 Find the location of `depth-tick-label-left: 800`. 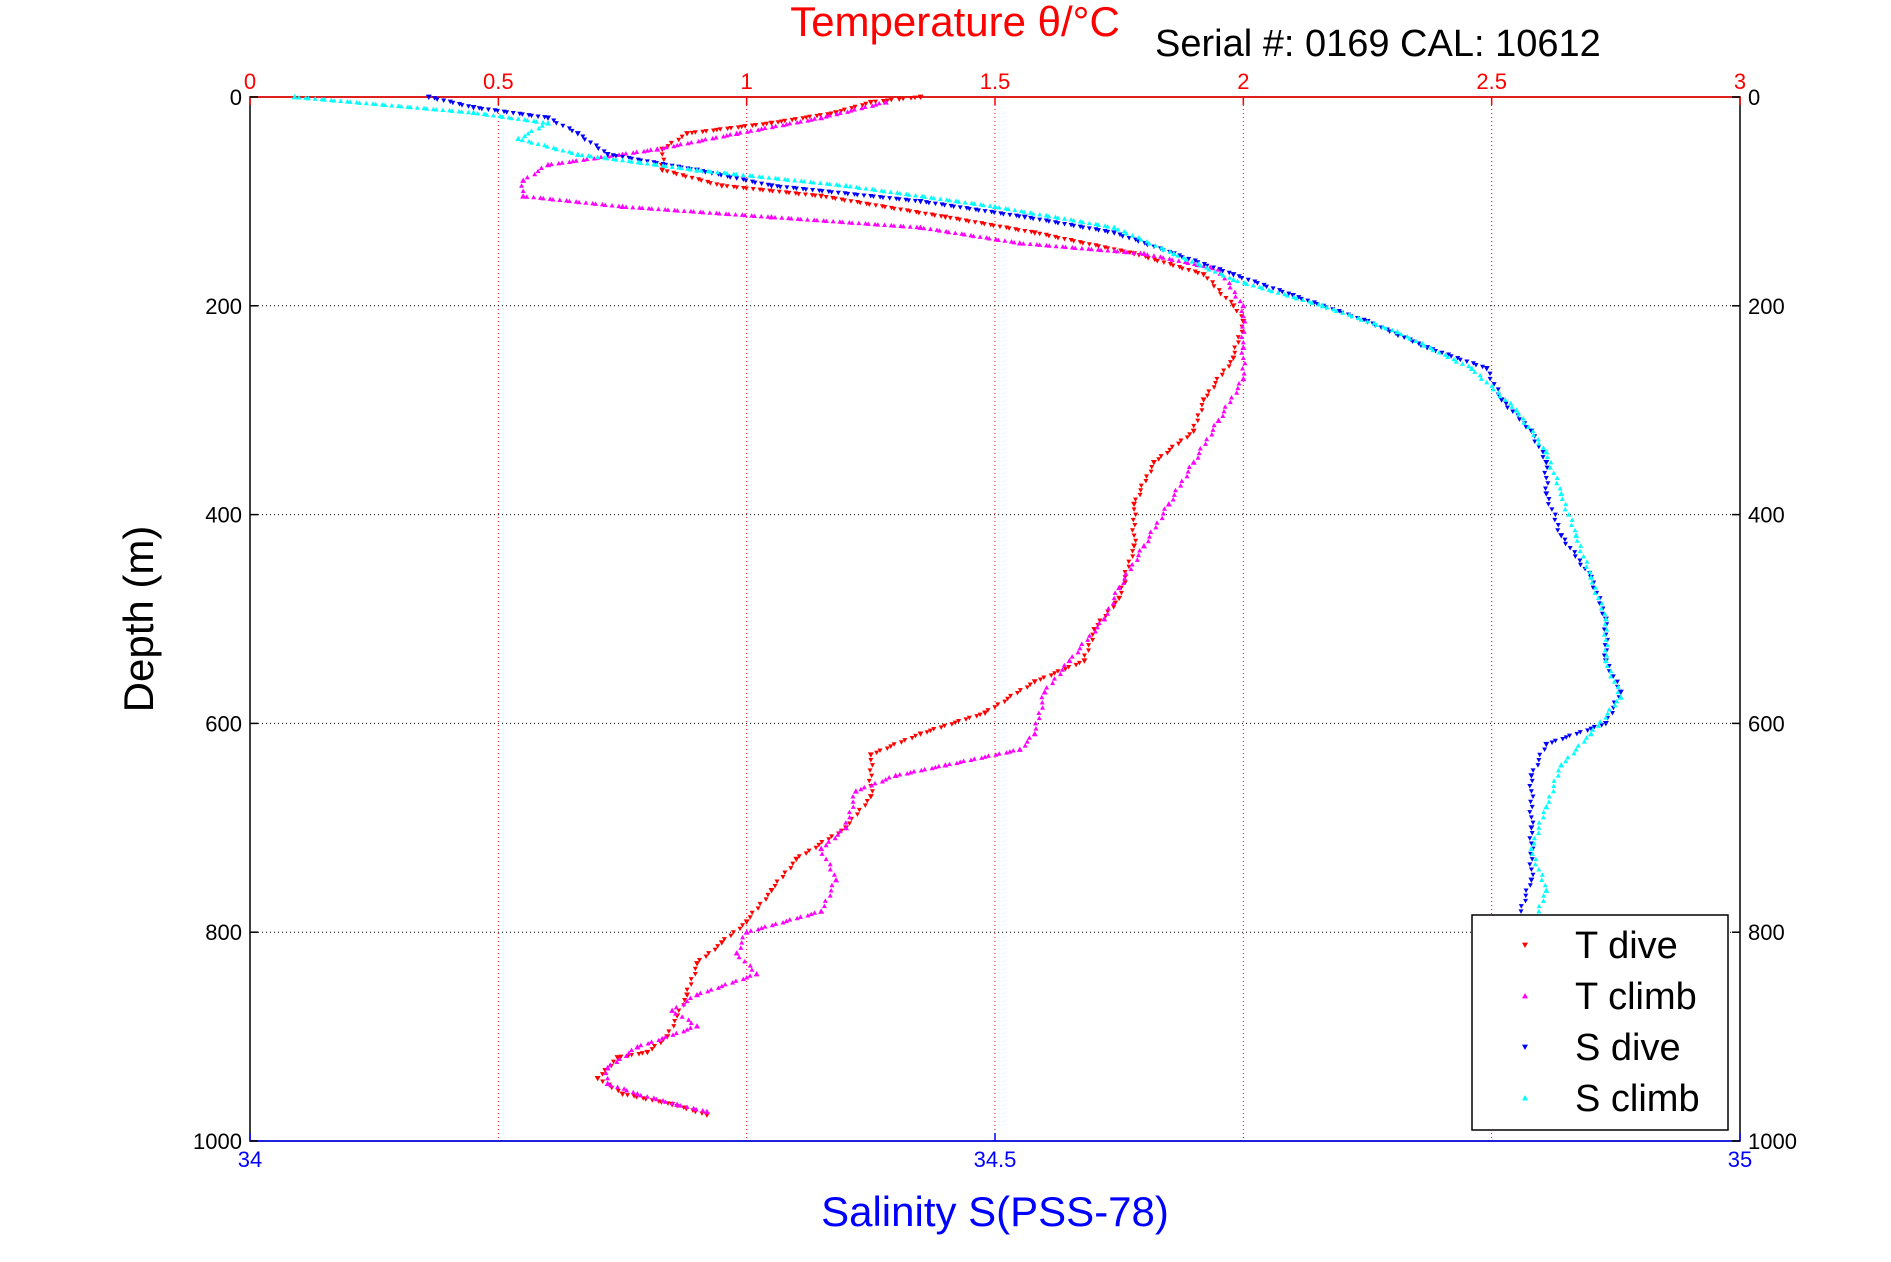

depth-tick-label-left: 800 is located at coordinates (223, 932).